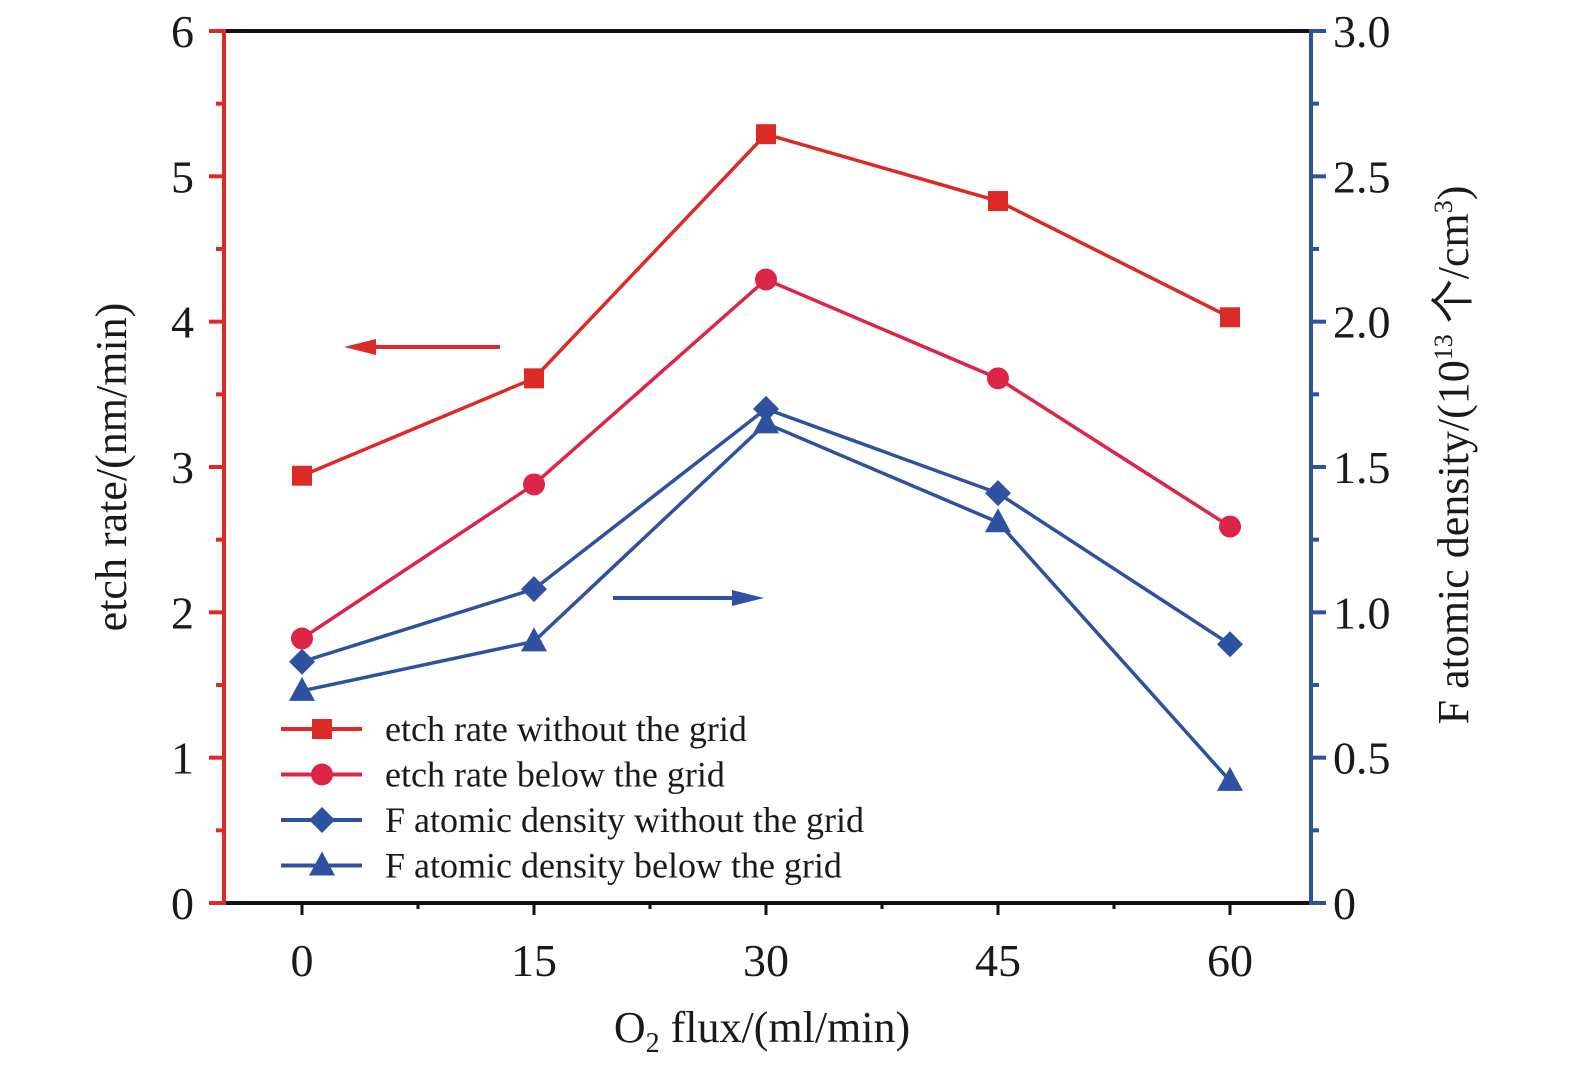  I want to click on left-axis-arrow-icon, so click(422, 347).